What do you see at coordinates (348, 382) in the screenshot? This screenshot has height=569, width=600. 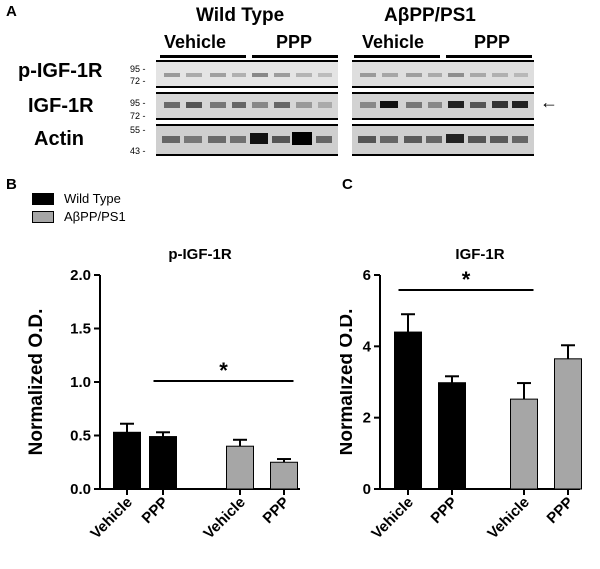 I see `chart-c-y-axis-label: Normalized O.D.` at bounding box center [348, 382].